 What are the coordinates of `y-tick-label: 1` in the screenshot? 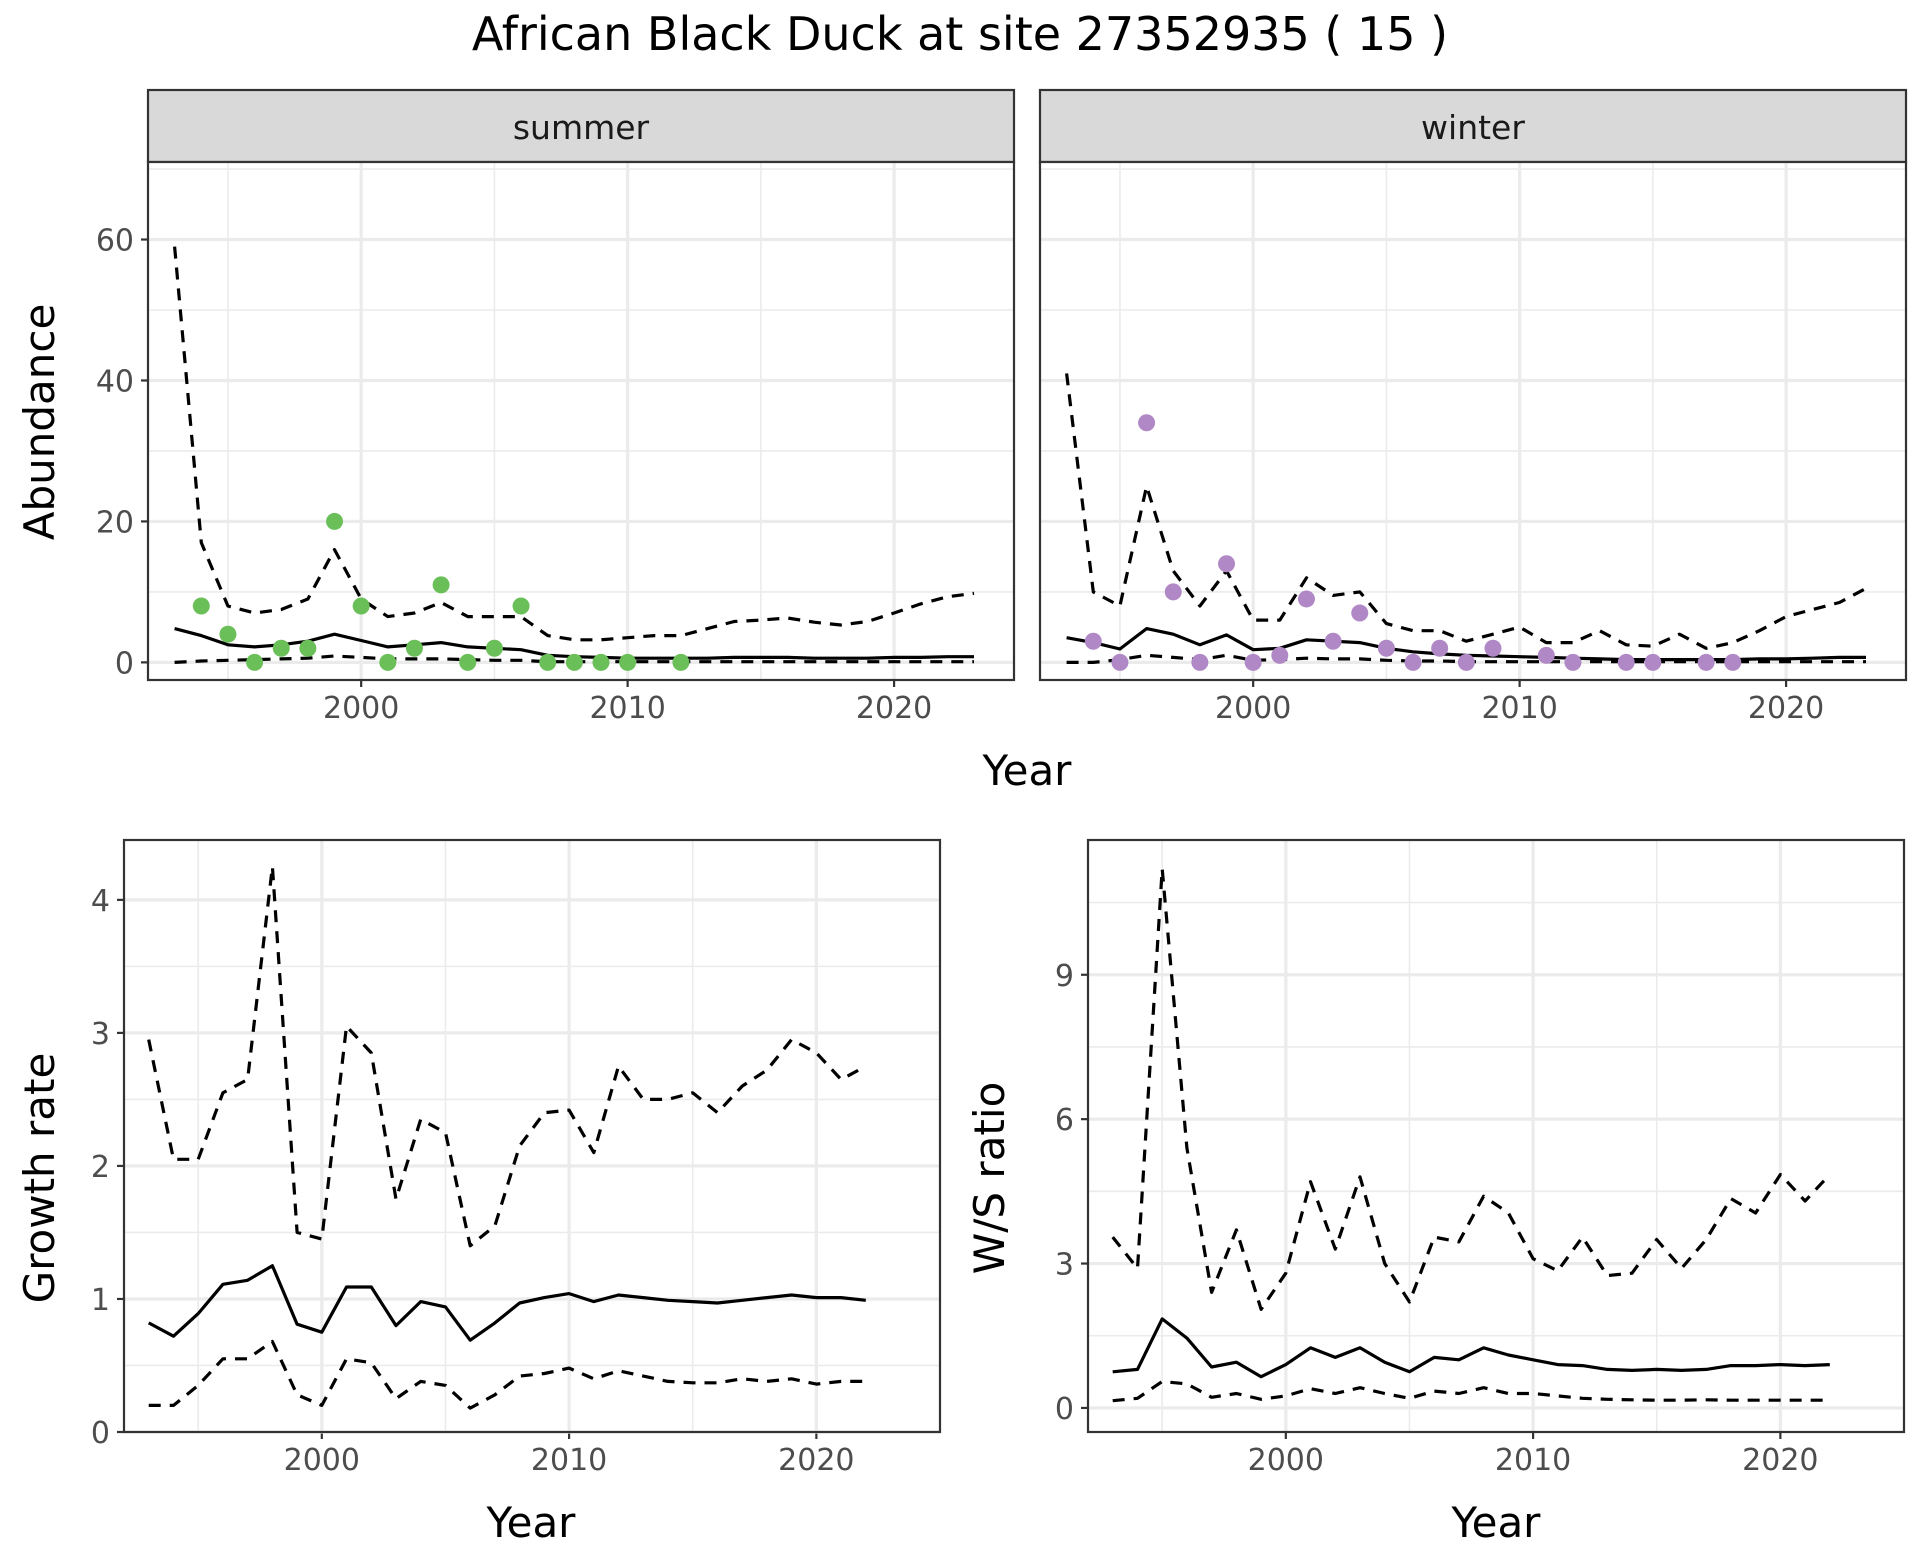 It's located at (100, 1300).